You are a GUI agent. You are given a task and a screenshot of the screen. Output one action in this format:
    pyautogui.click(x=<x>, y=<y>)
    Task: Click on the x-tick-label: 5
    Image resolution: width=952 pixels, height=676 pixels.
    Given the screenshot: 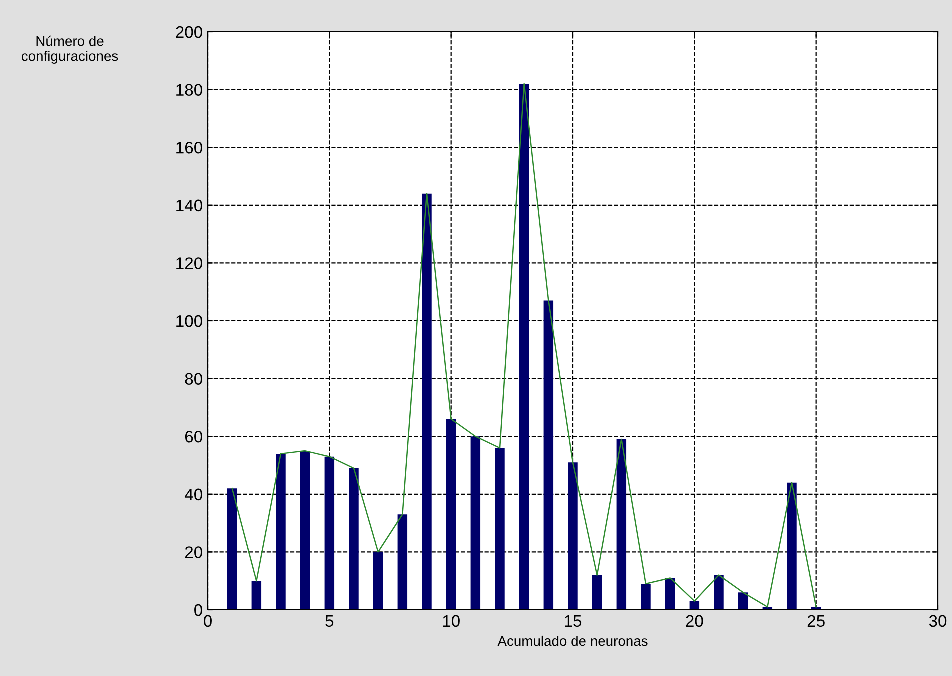 What is the action you would take?
    pyautogui.click(x=330, y=621)
    